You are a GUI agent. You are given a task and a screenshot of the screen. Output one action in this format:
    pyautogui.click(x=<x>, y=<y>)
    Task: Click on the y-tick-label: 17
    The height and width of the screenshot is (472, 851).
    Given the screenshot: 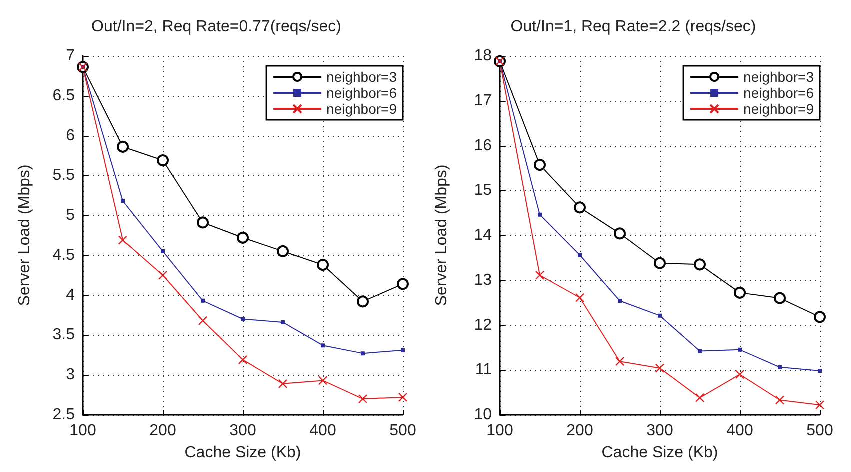 What is the action you would take?
    pyautogui.click(x=483, y=101)
    